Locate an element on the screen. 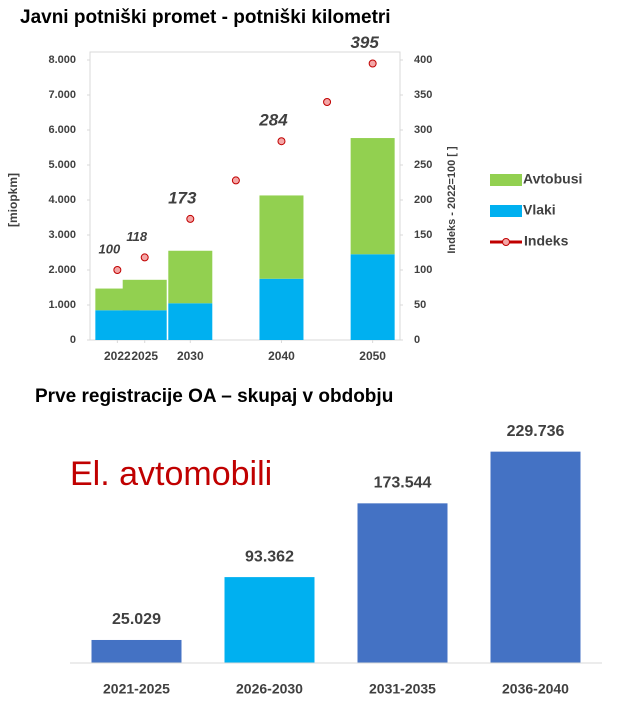  y-tick-label: 0 is located at coordinates (73, 340).